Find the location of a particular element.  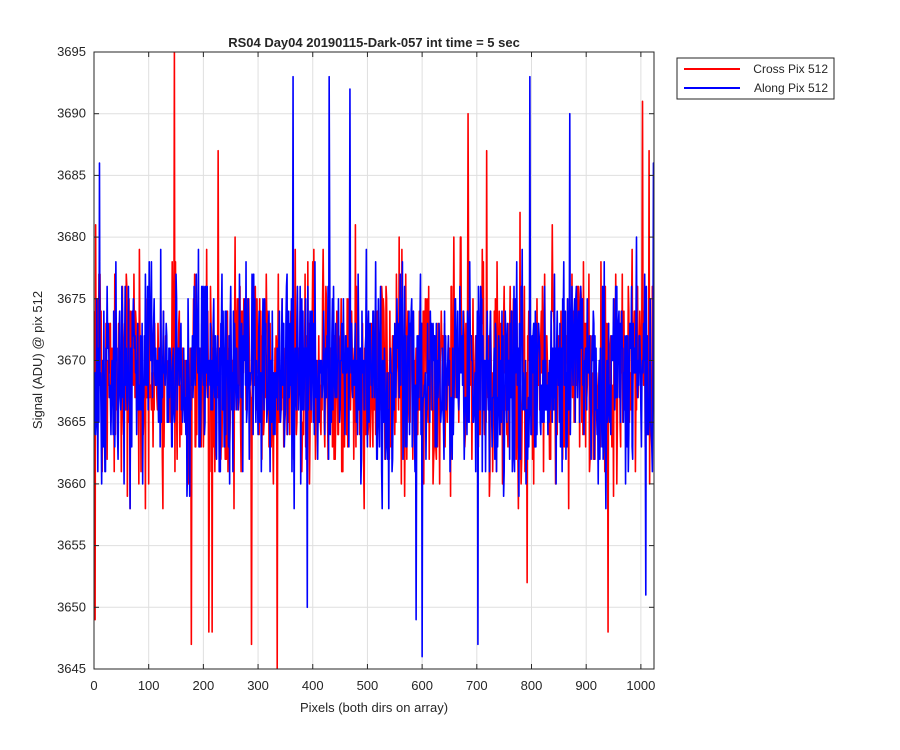

legend-label-along-pix: Along Pix 512 is located at coordinates (791, 88).